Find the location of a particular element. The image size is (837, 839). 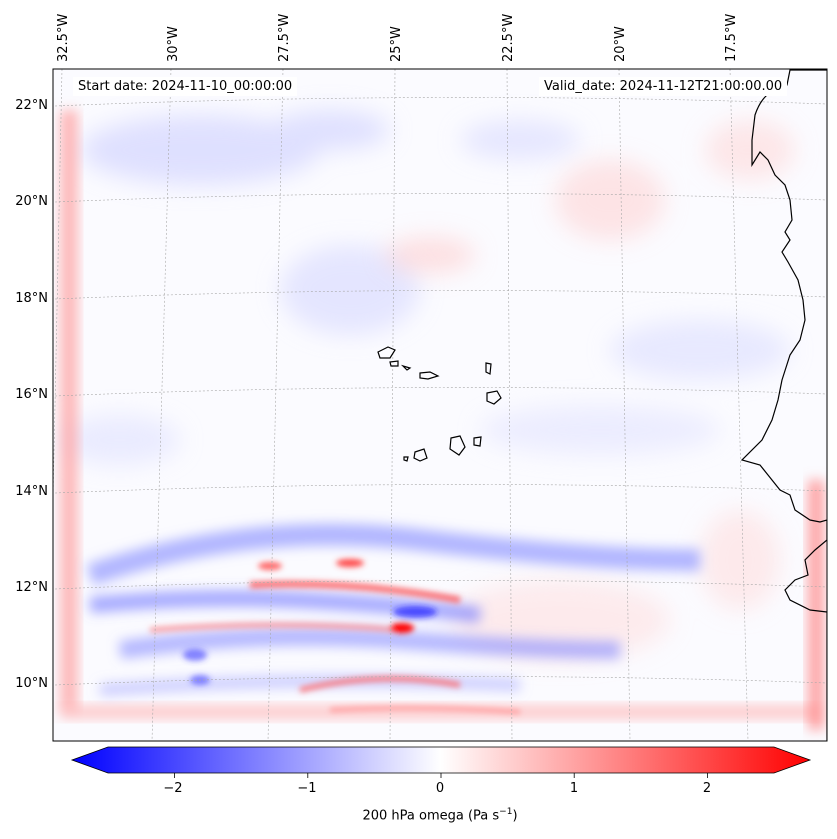

colorbar-tick-label: 2 is located at coordinates (707, 788).